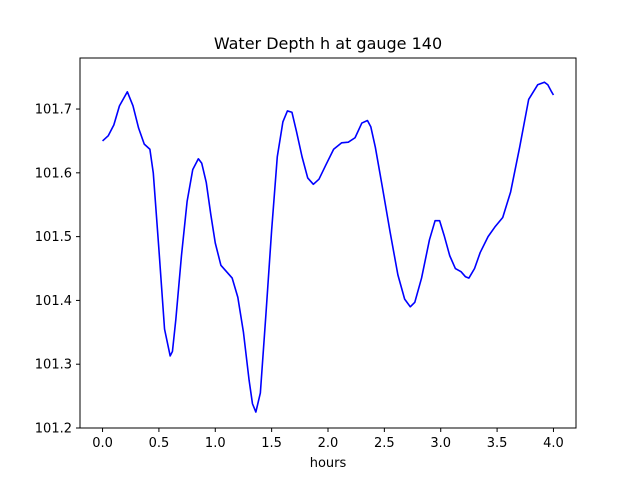 Image resolution: width=640 pixels, height=480 pixels. What do you see at coordinates (553, 443) in the screenshot?
I see `x-tick-label: 4.0` at bounding box center [553, 443].